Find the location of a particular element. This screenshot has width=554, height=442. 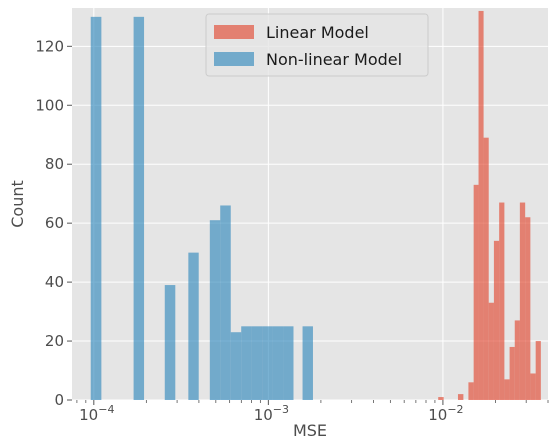

y-tick-label: 100 is located at coordinates (49, 105).